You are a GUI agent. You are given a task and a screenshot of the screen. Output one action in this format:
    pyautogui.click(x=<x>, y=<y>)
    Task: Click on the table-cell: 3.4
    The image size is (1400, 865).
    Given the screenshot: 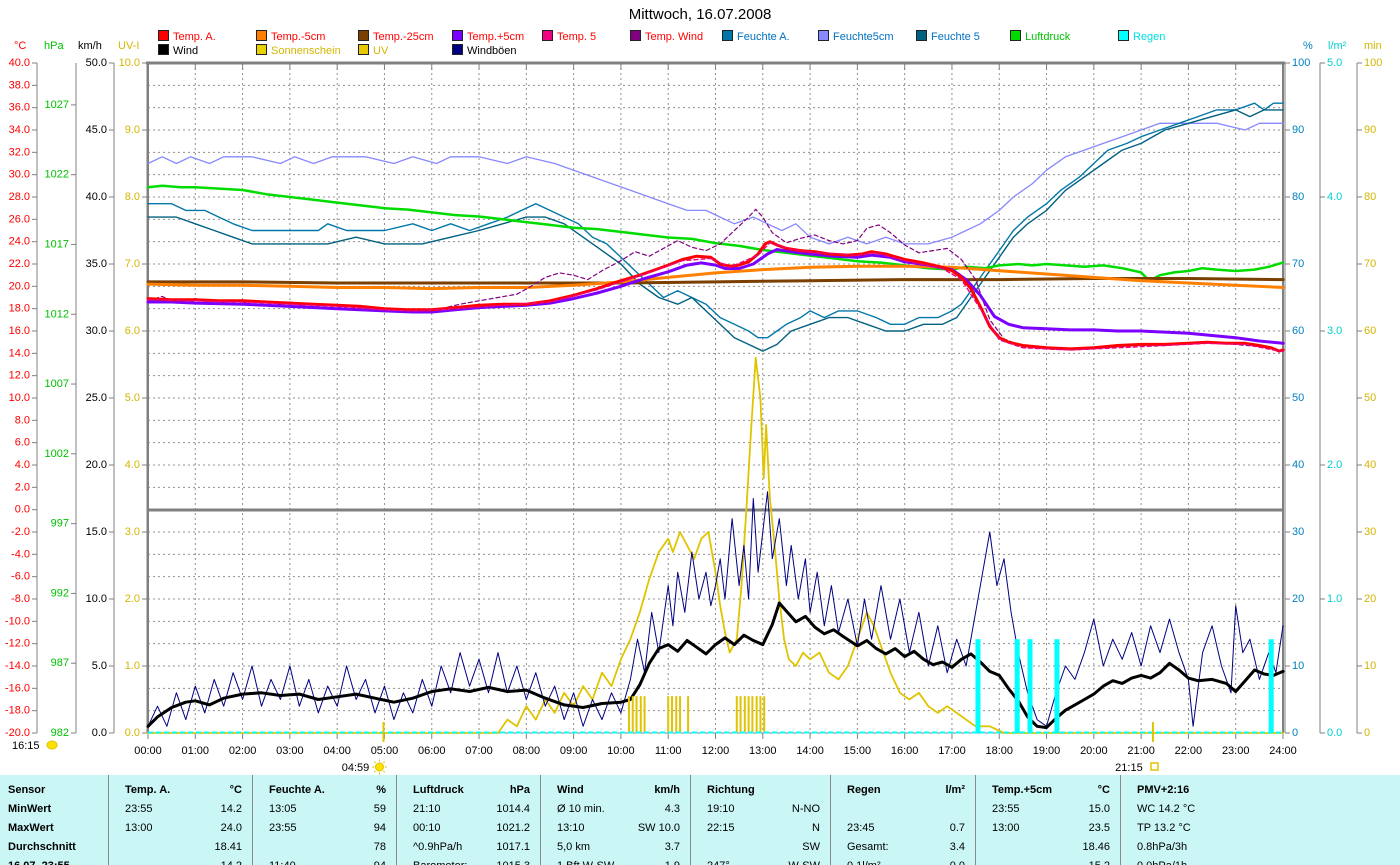 What is the action you would take?
    pyautogui.click(x=957, y=846)
    